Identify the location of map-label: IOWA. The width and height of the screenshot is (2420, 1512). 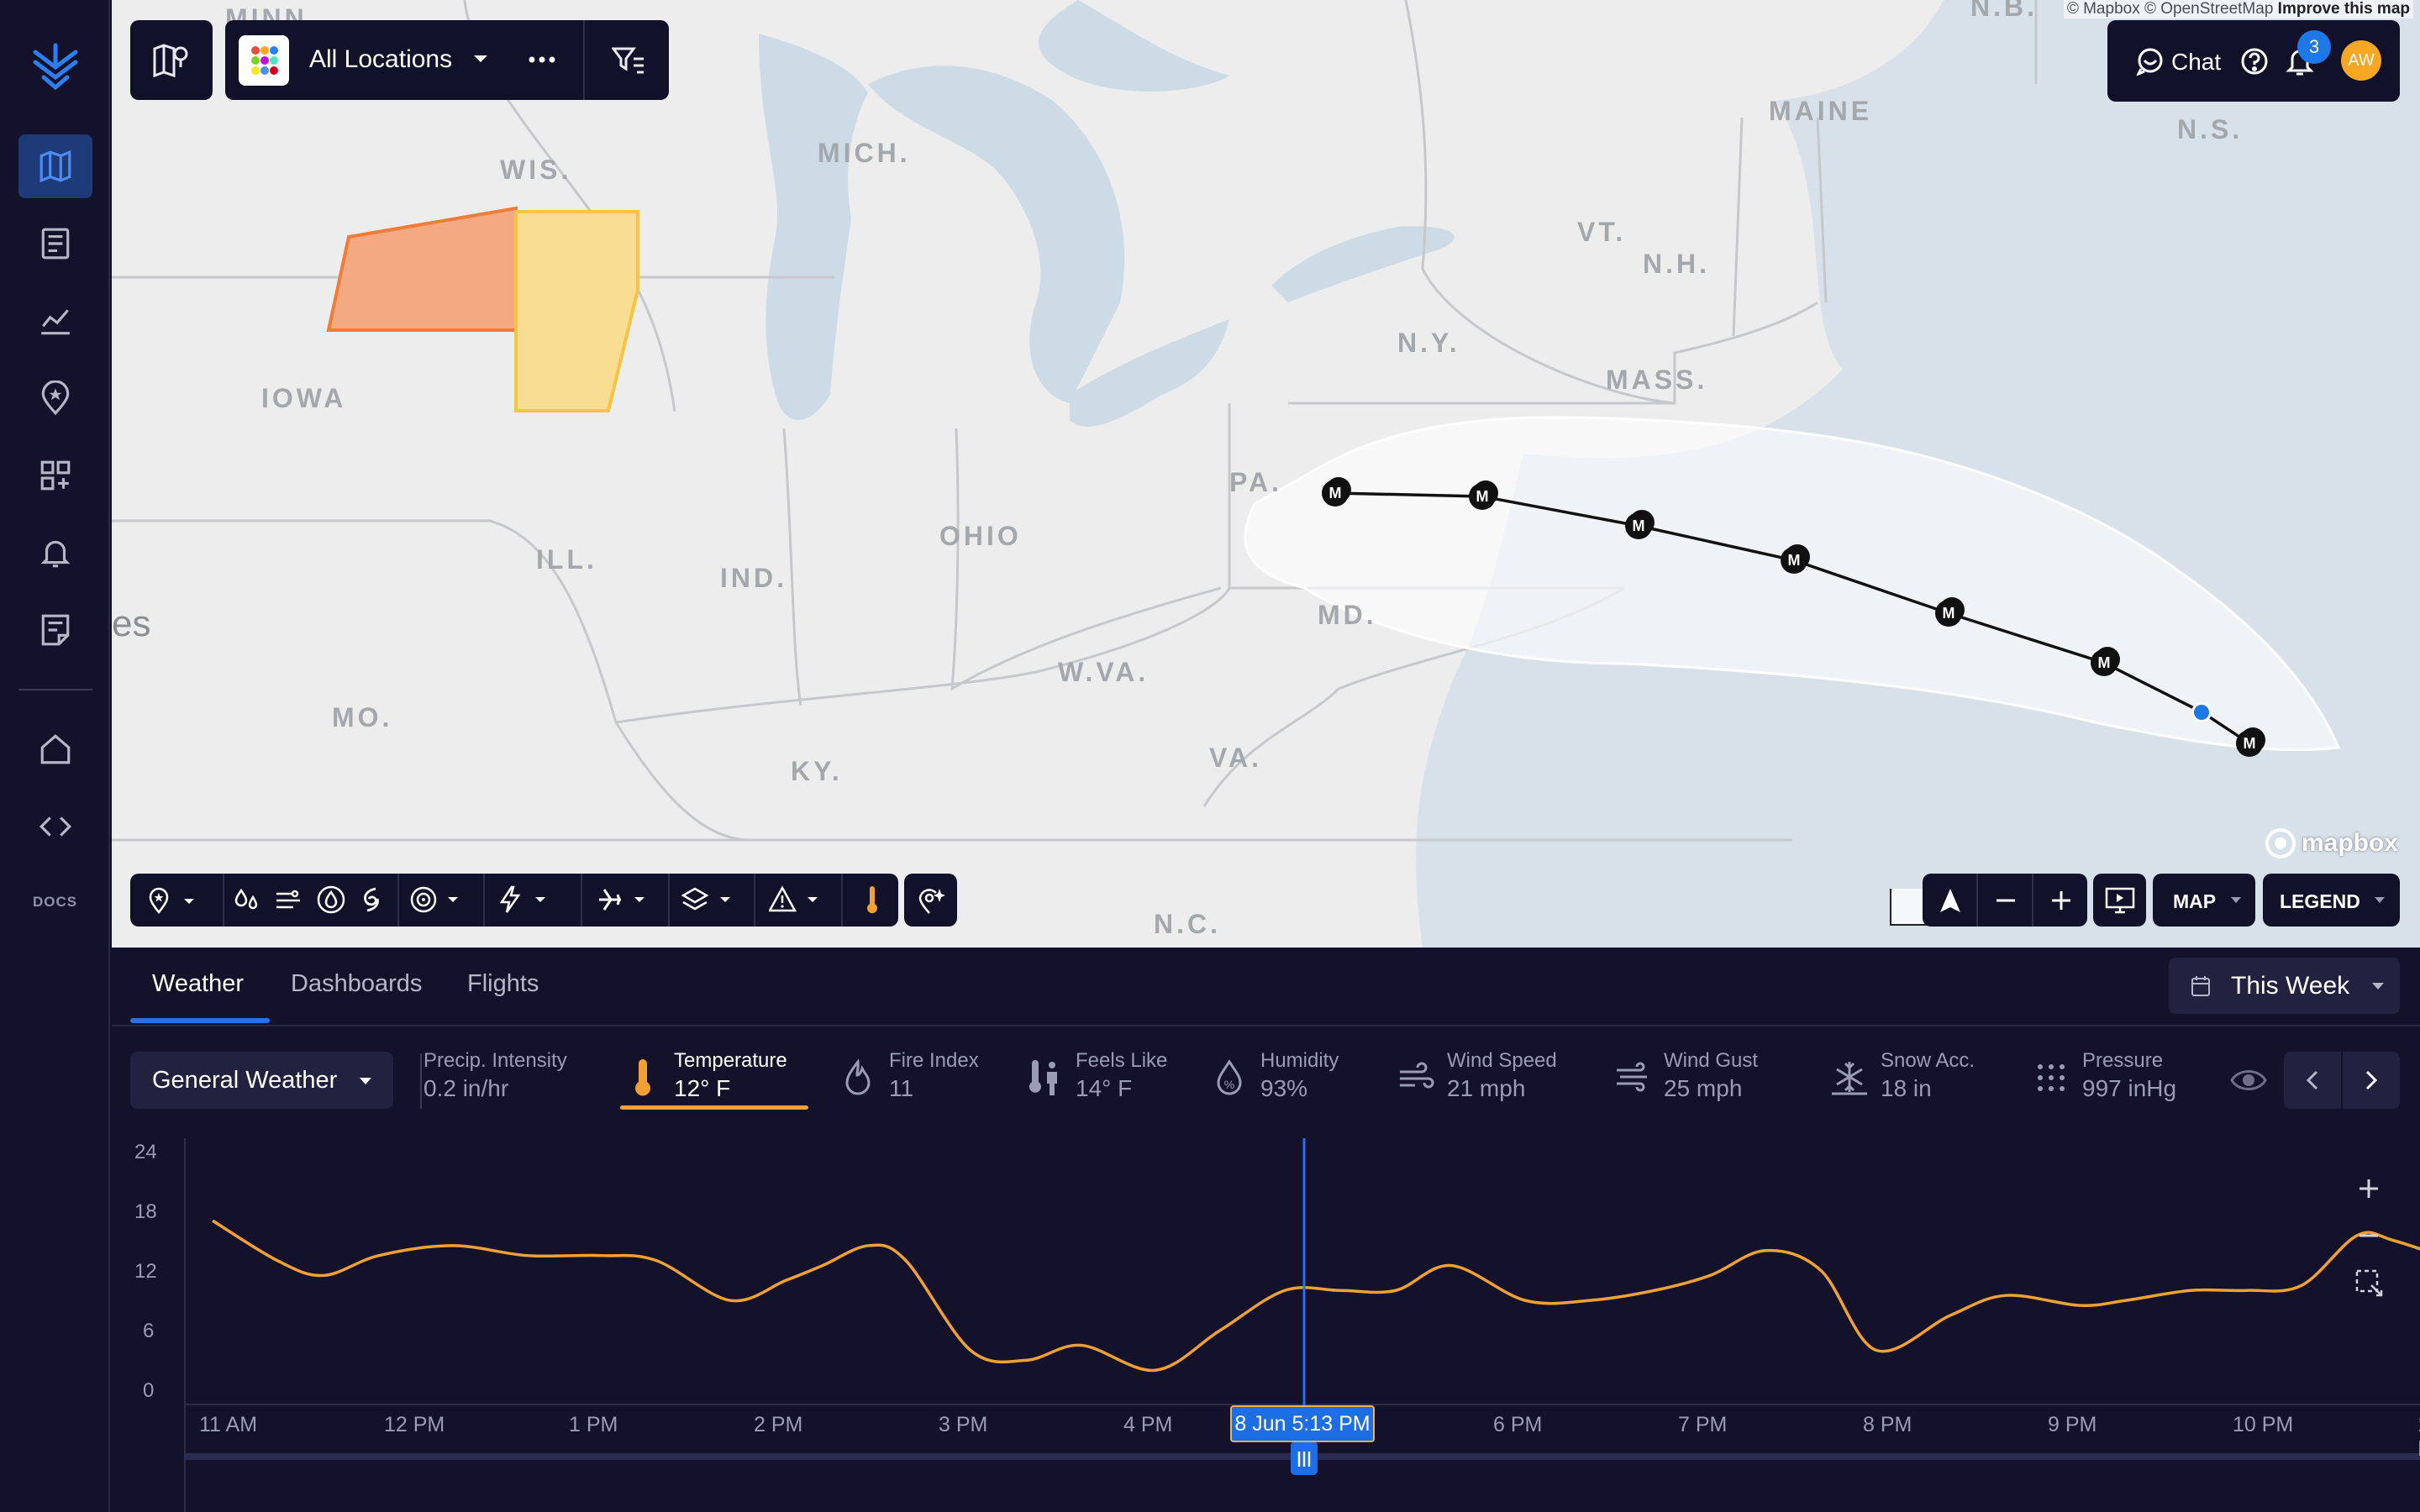
(304, 398).